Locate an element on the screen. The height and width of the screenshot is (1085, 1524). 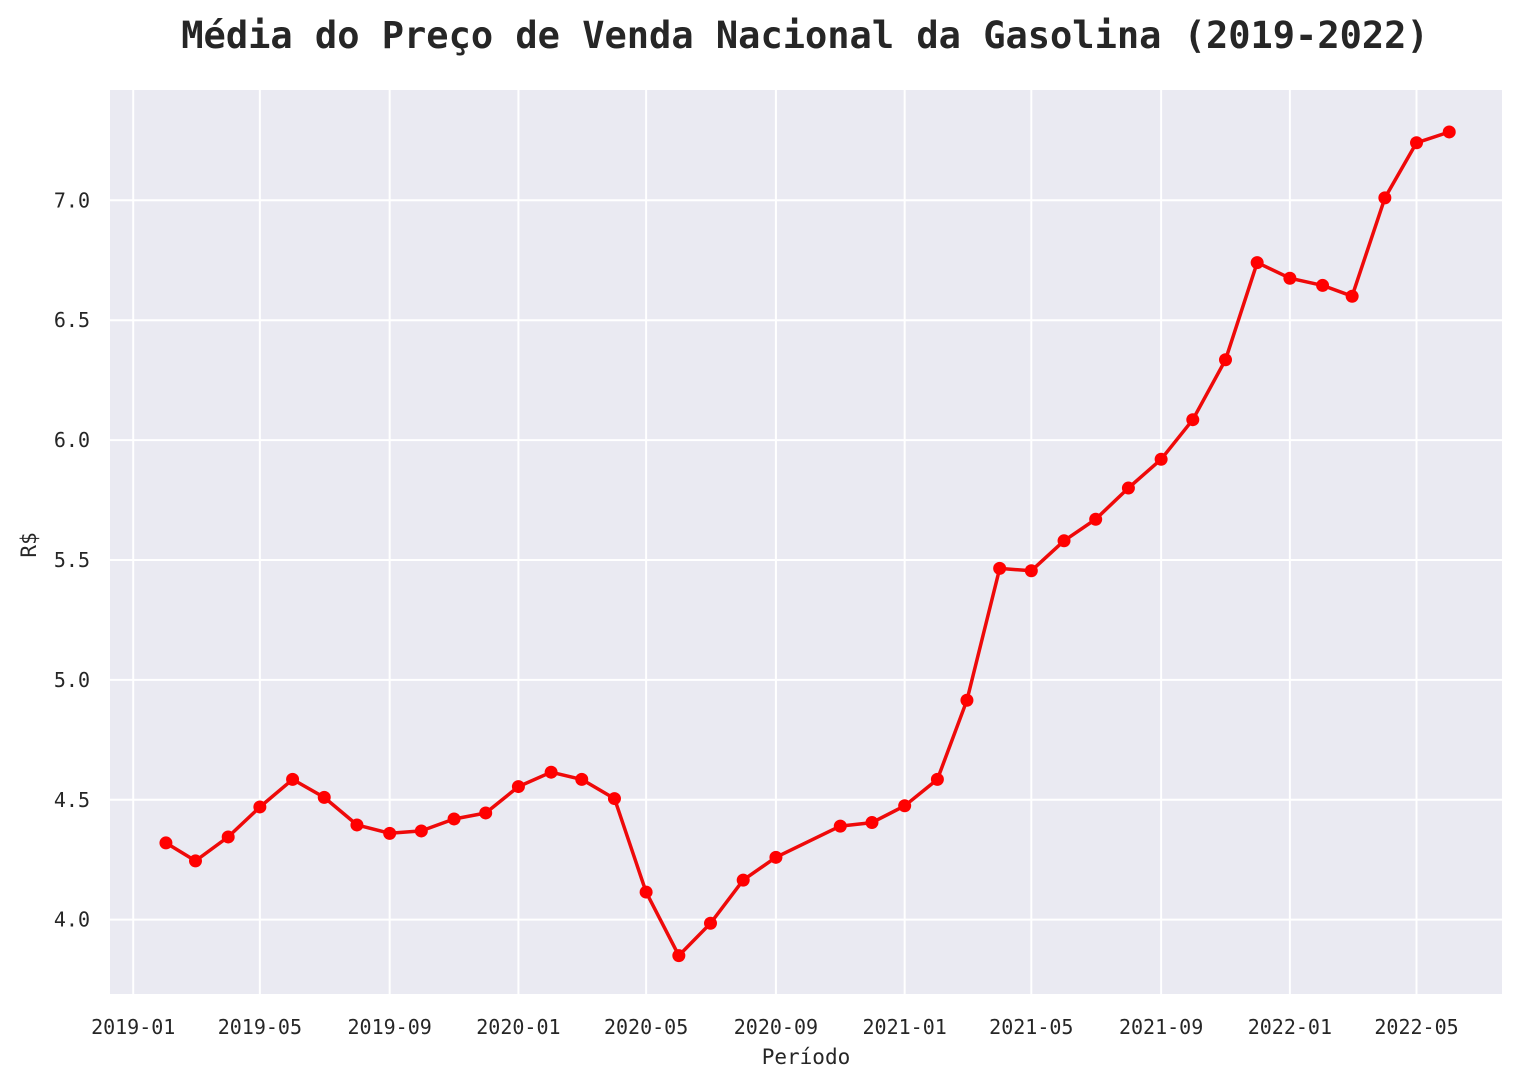
y-tick-label: 6.0 is located at coordinates (72, 440).